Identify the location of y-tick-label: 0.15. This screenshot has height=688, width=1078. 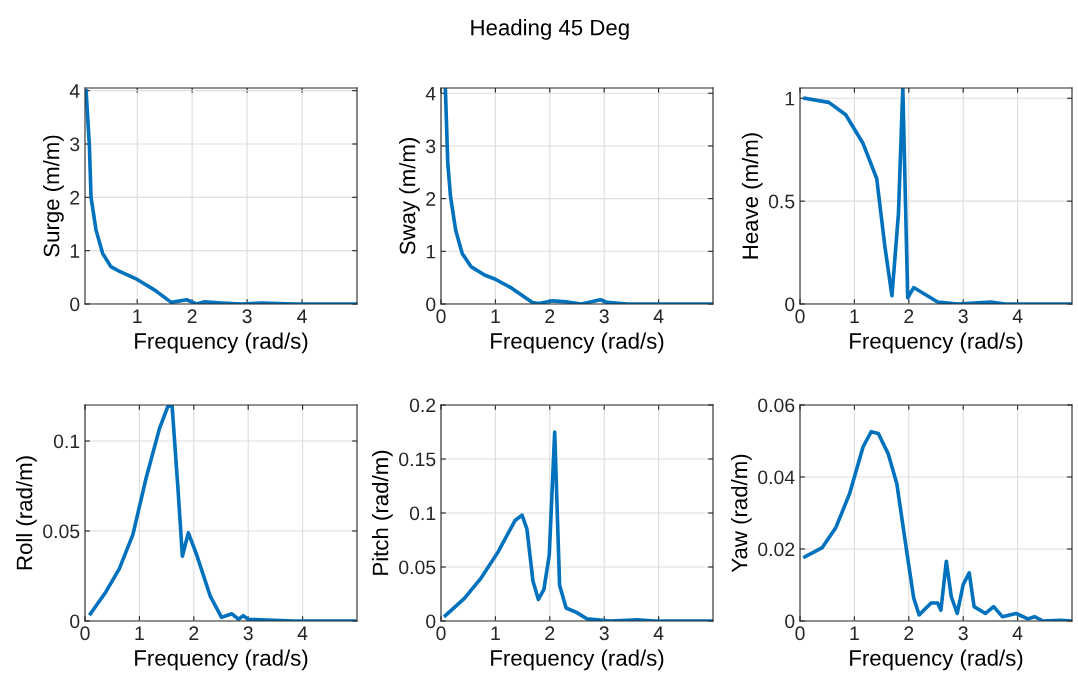
(417, 459).